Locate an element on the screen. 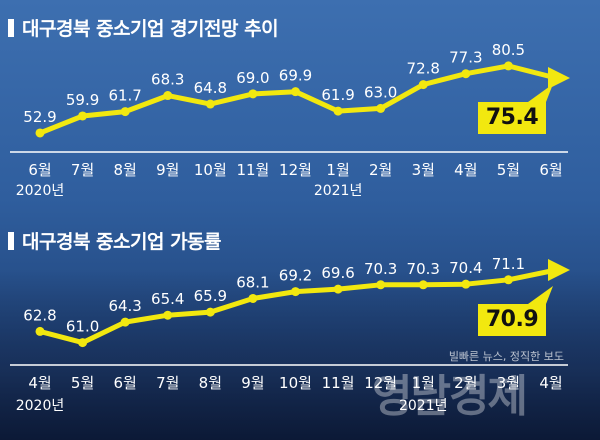 This screenshot has height=440, width=600. chart2-data-label: 62.8 is located at coordinates (39, 315).